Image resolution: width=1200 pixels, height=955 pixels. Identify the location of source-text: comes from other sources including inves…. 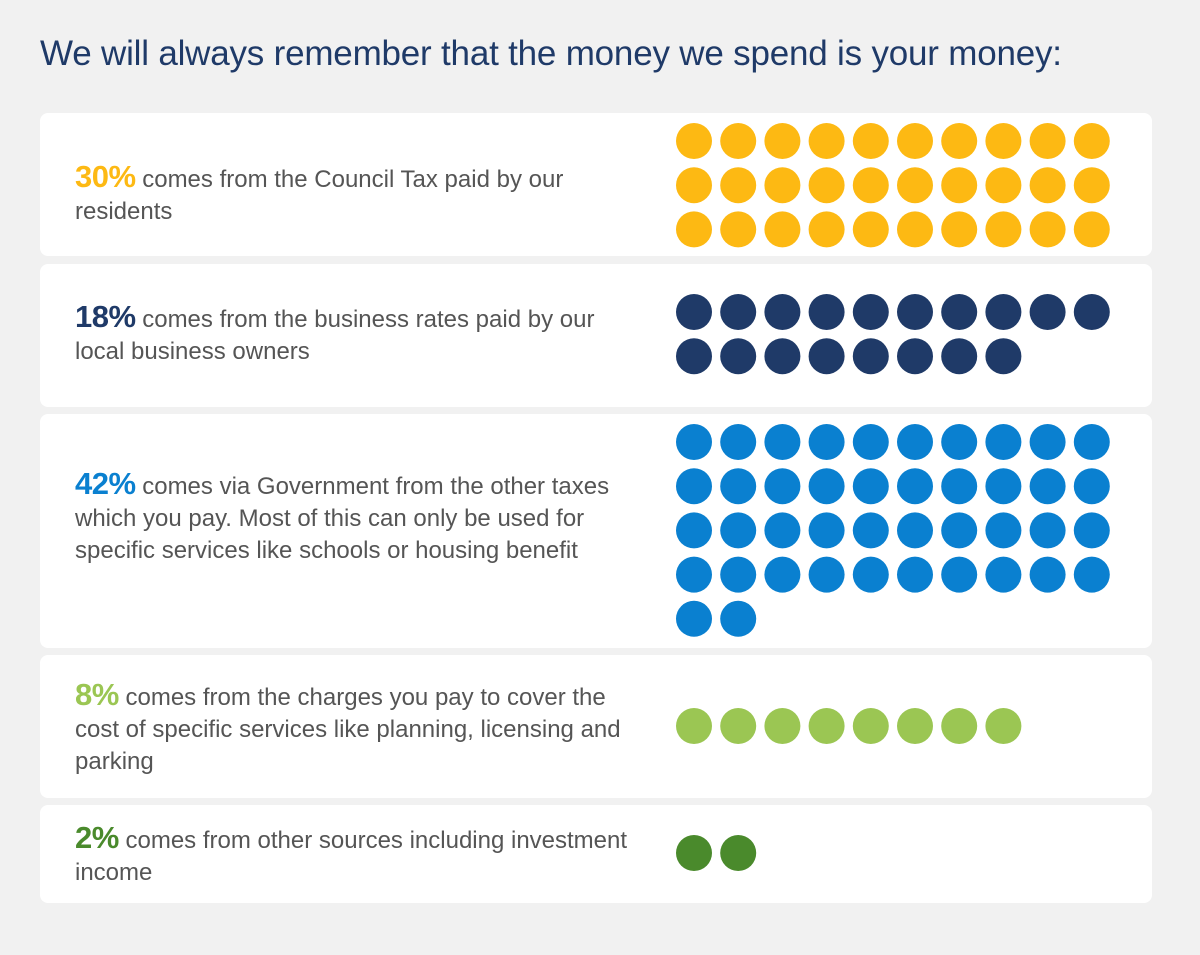
(351, 856).